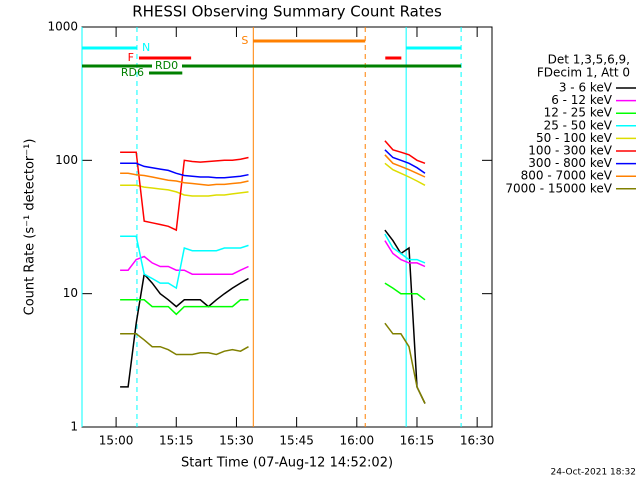 The height and width of the screenshot is (480, 640). What do you see at coordinates (66, 160) in the screenshot?
I see `y-tick-label: 100` at bounding box center [66, 160].